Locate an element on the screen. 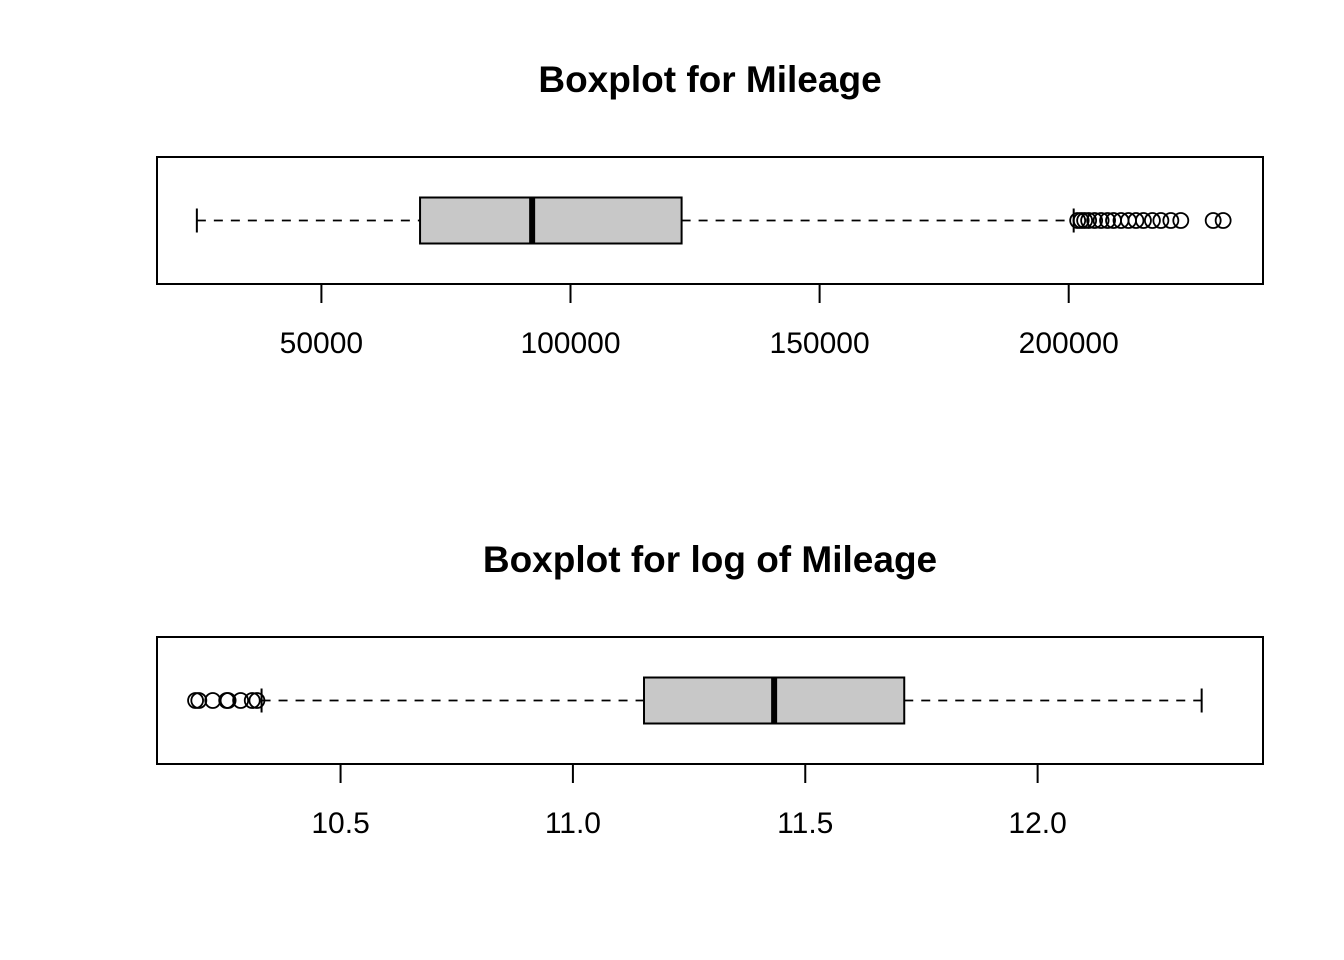 The height and width of the screenshot is (960, 1344). x-tick-label: 12.0 is located at coordinates (1037, 823).